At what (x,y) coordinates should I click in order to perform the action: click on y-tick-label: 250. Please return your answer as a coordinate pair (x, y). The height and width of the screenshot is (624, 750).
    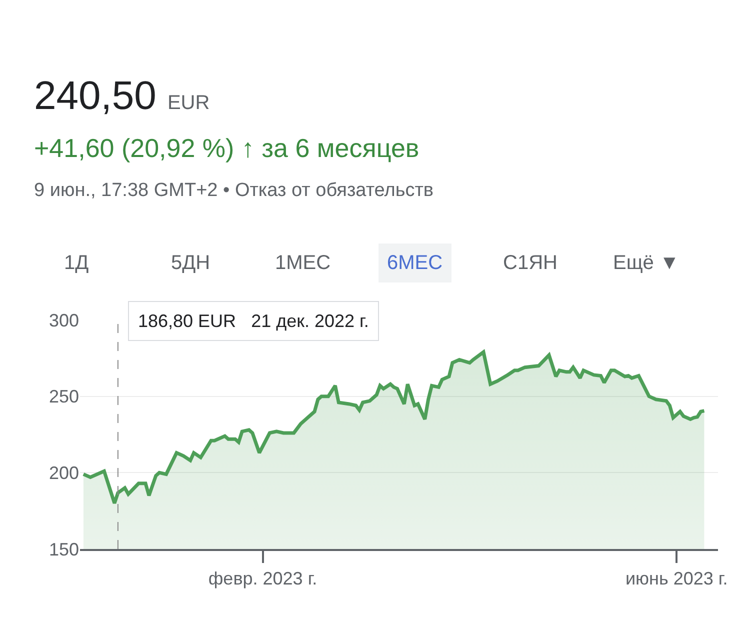
    Looking at the image, I should click on (63, 396).